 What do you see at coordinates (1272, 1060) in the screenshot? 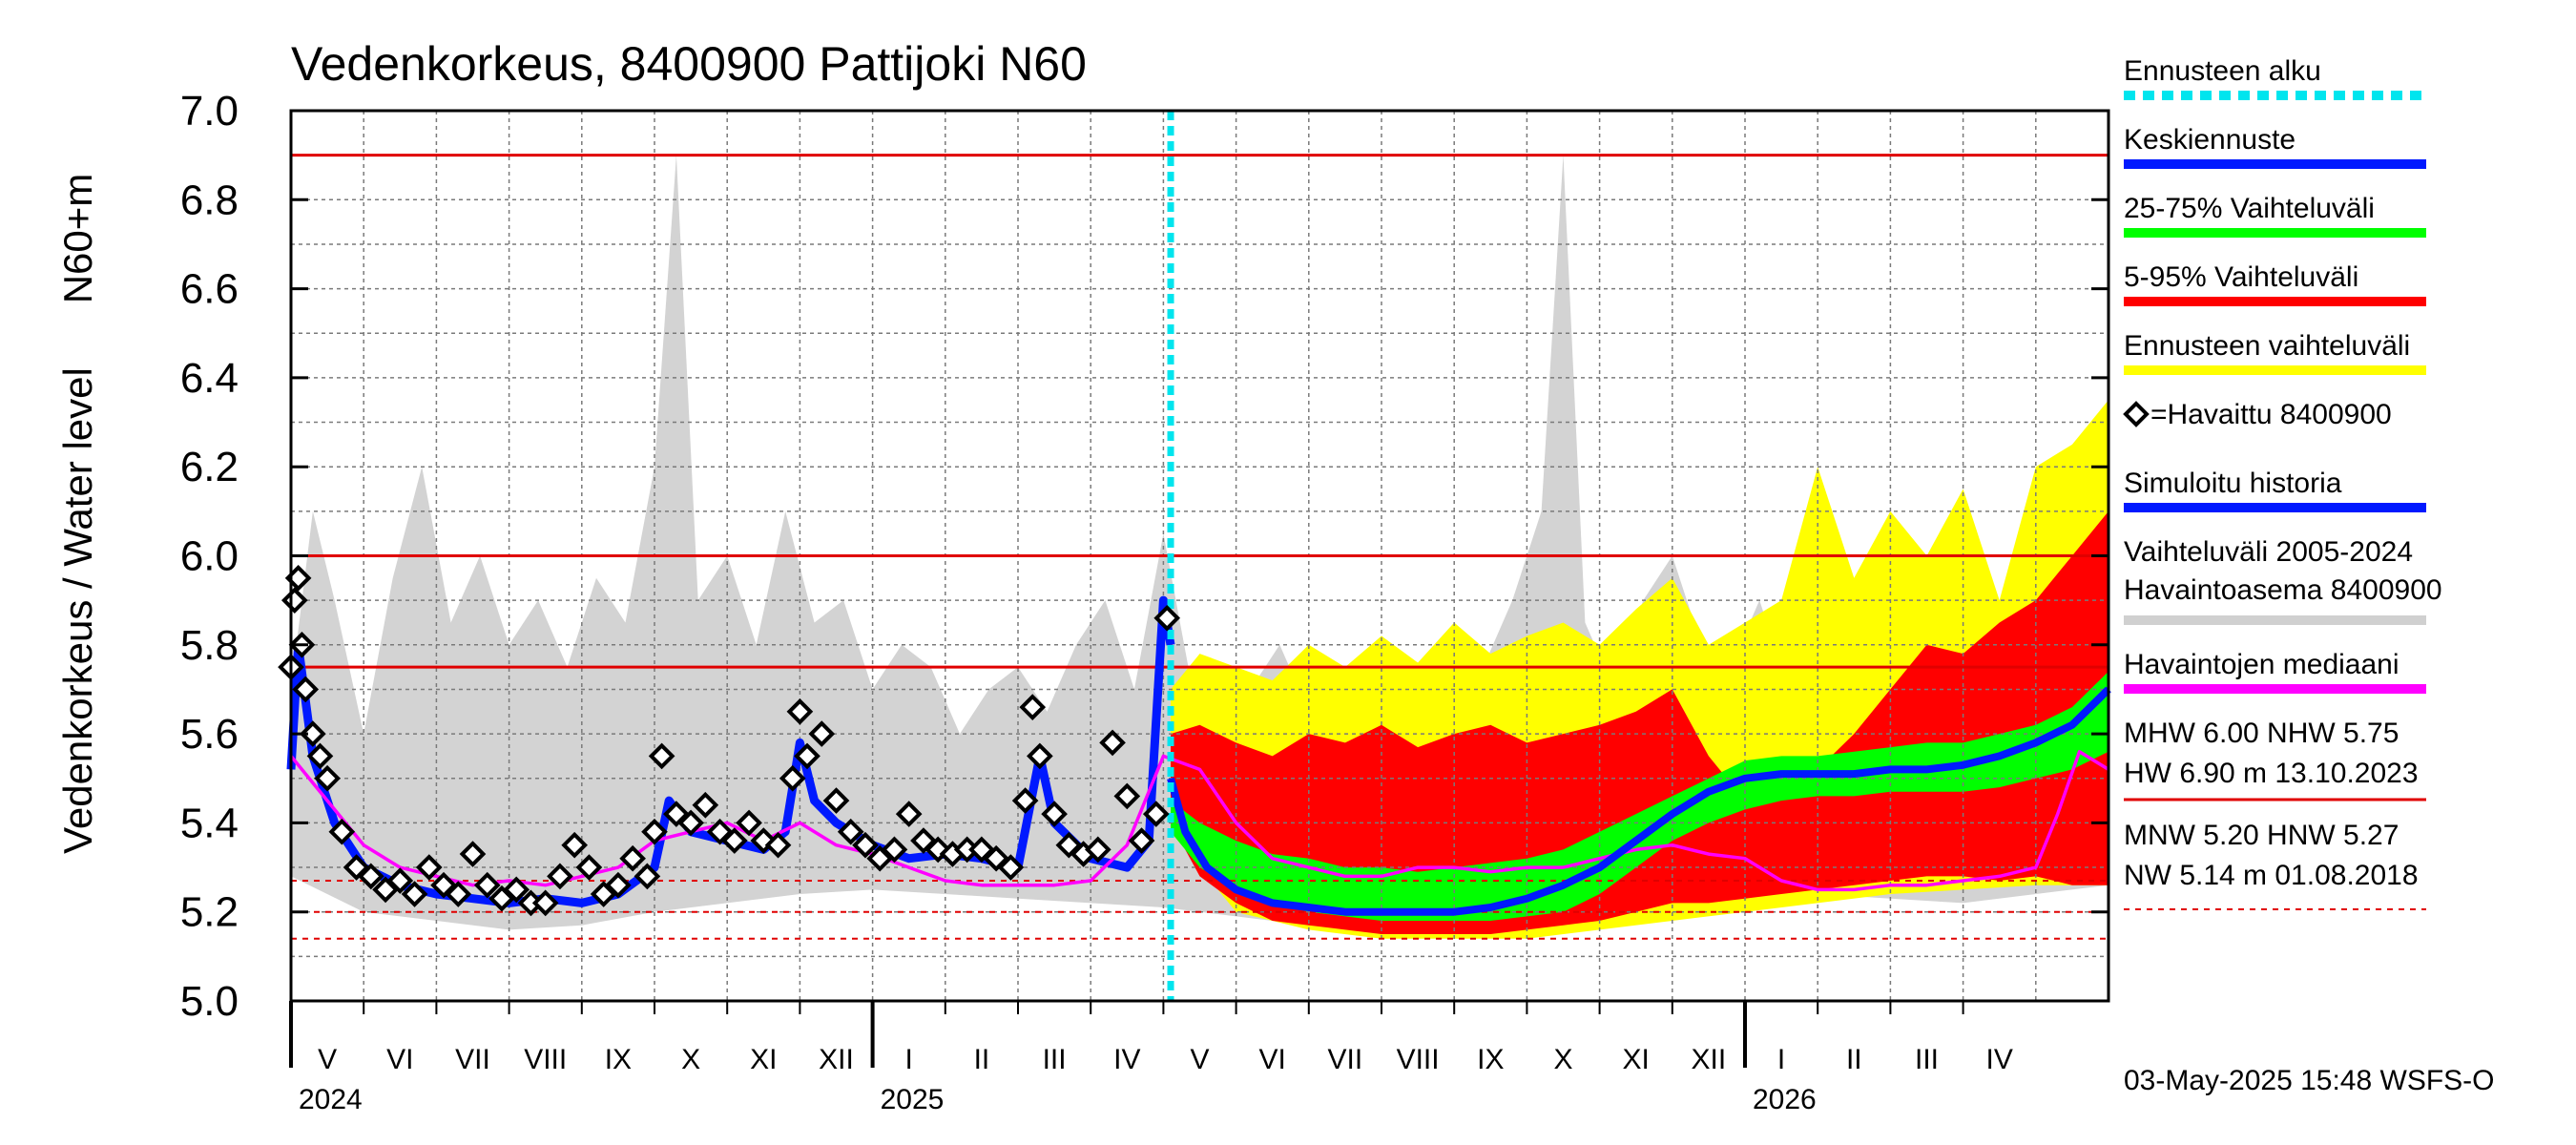
I see `month-label: VI` at bounding box center [1272, 1060].